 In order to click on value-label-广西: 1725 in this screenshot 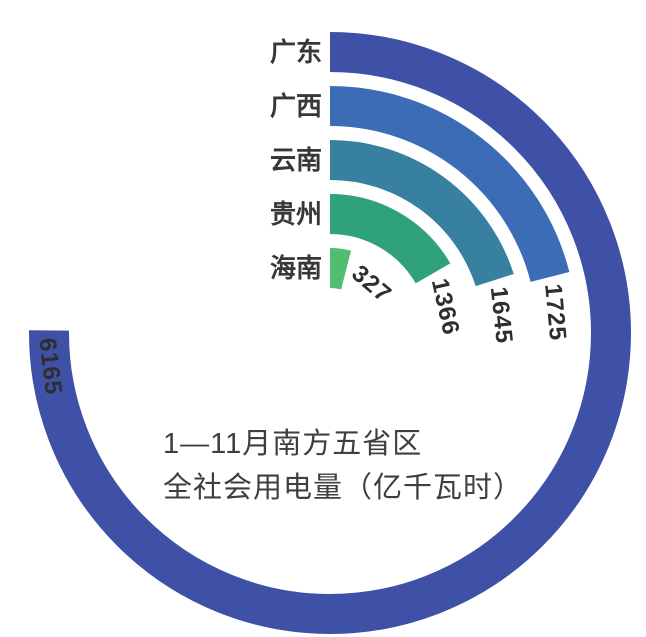, I will do `click(555, 313)`.